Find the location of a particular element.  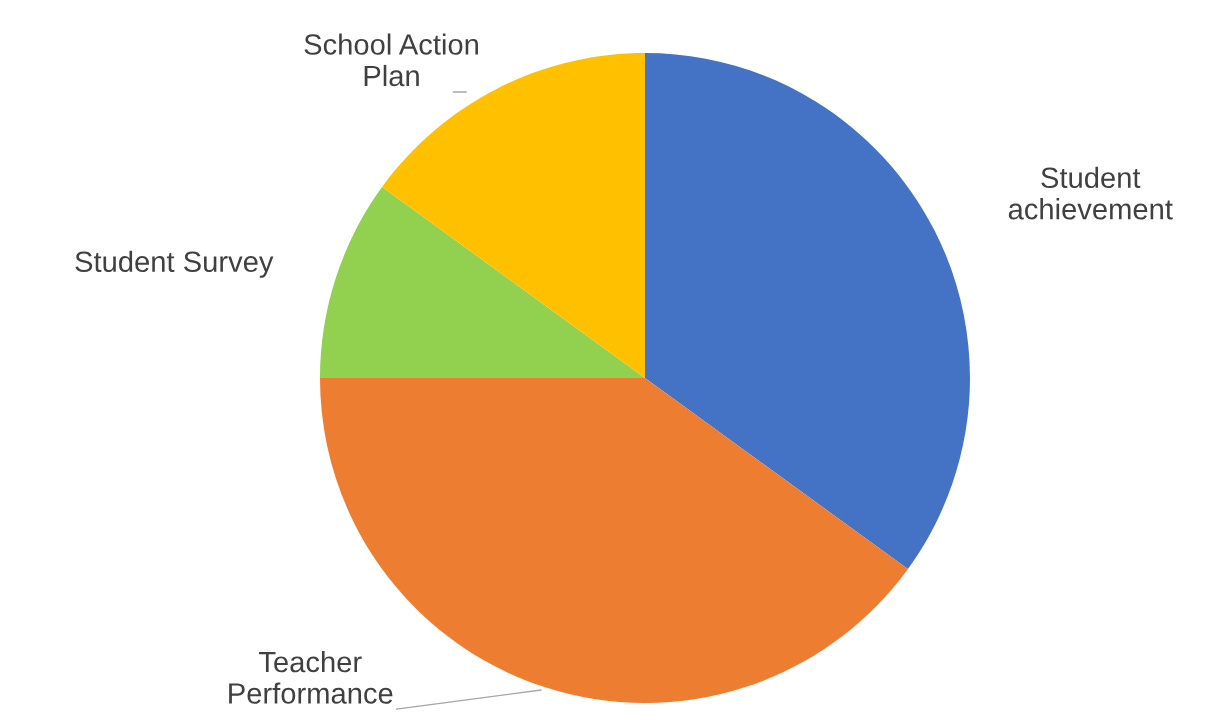

slice-label: Teacher Performance is located at coordinates (311, 677).